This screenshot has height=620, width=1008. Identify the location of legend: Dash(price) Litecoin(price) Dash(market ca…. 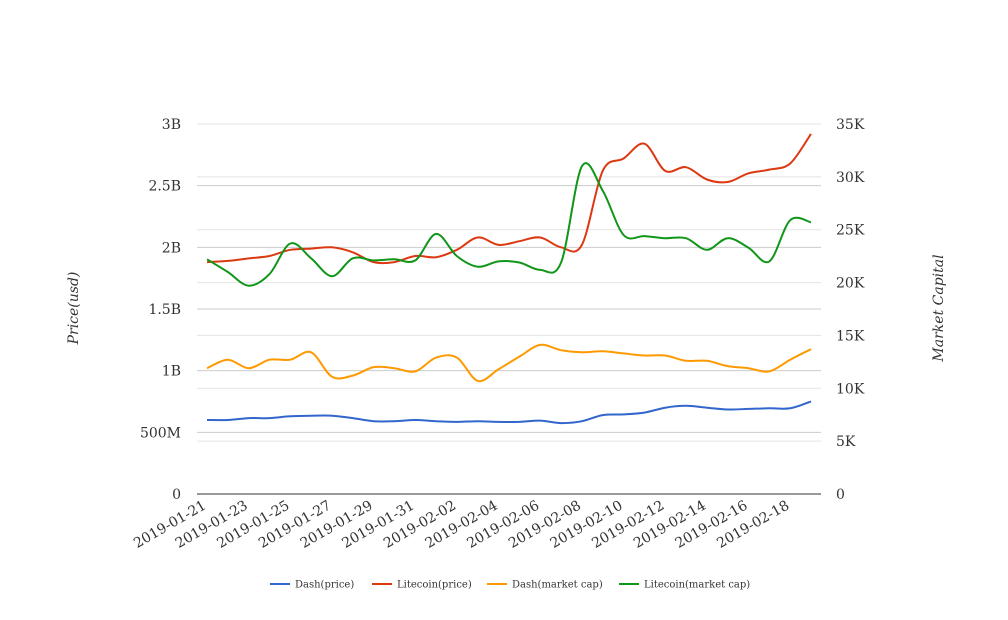
(510, 585).